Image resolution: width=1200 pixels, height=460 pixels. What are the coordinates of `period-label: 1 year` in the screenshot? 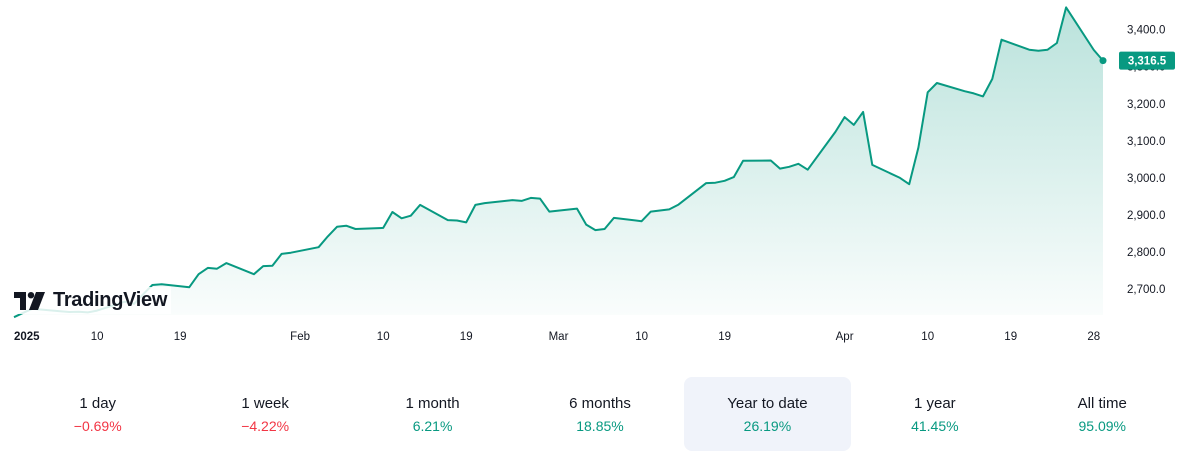 It's located at (934, 403).